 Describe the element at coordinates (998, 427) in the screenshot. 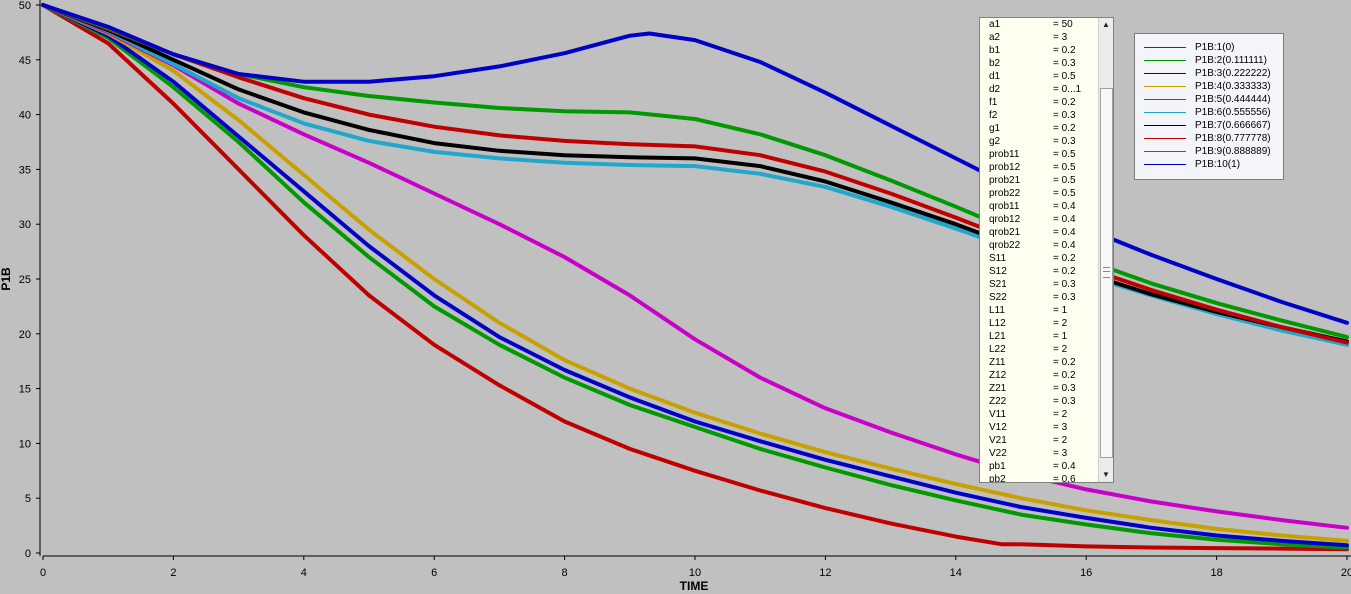

I see `parameter-name: V12` at that location.